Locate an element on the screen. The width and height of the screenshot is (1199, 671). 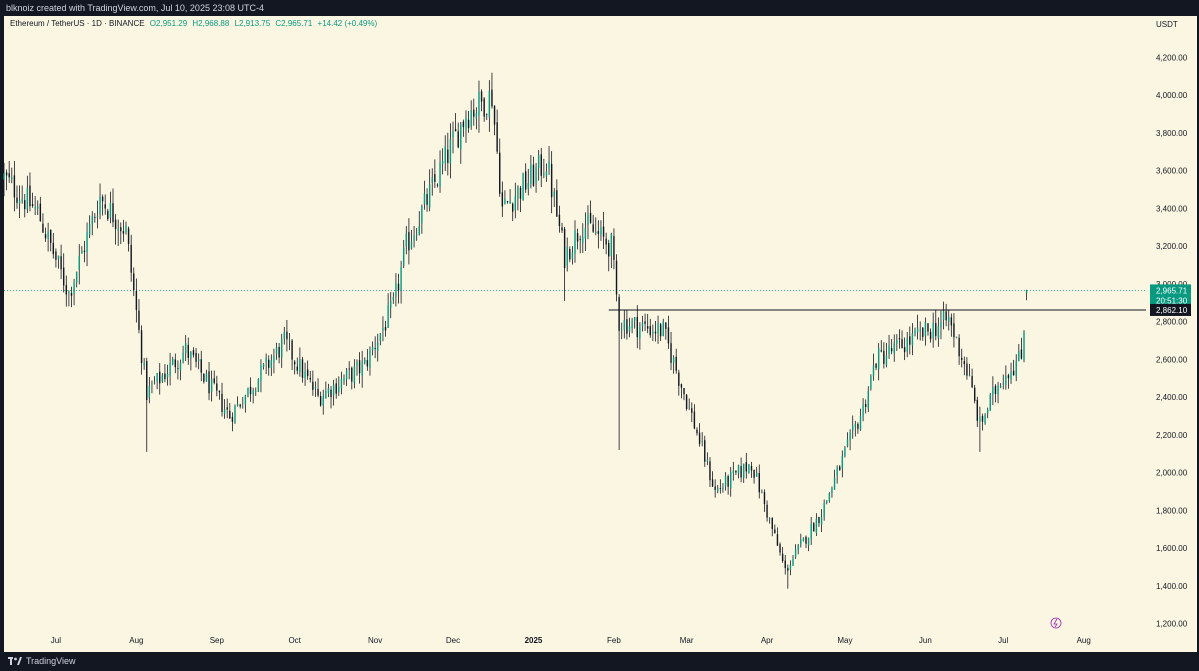
x-tick-label: 2025 is located at coordinates (534, 640).